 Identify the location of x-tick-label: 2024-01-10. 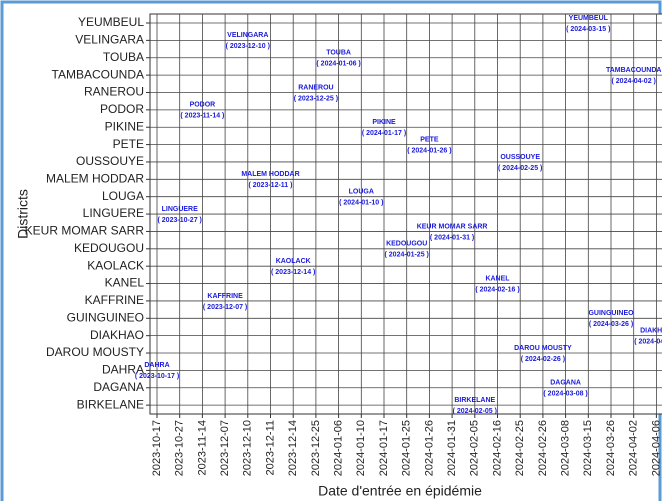
(361, 448).